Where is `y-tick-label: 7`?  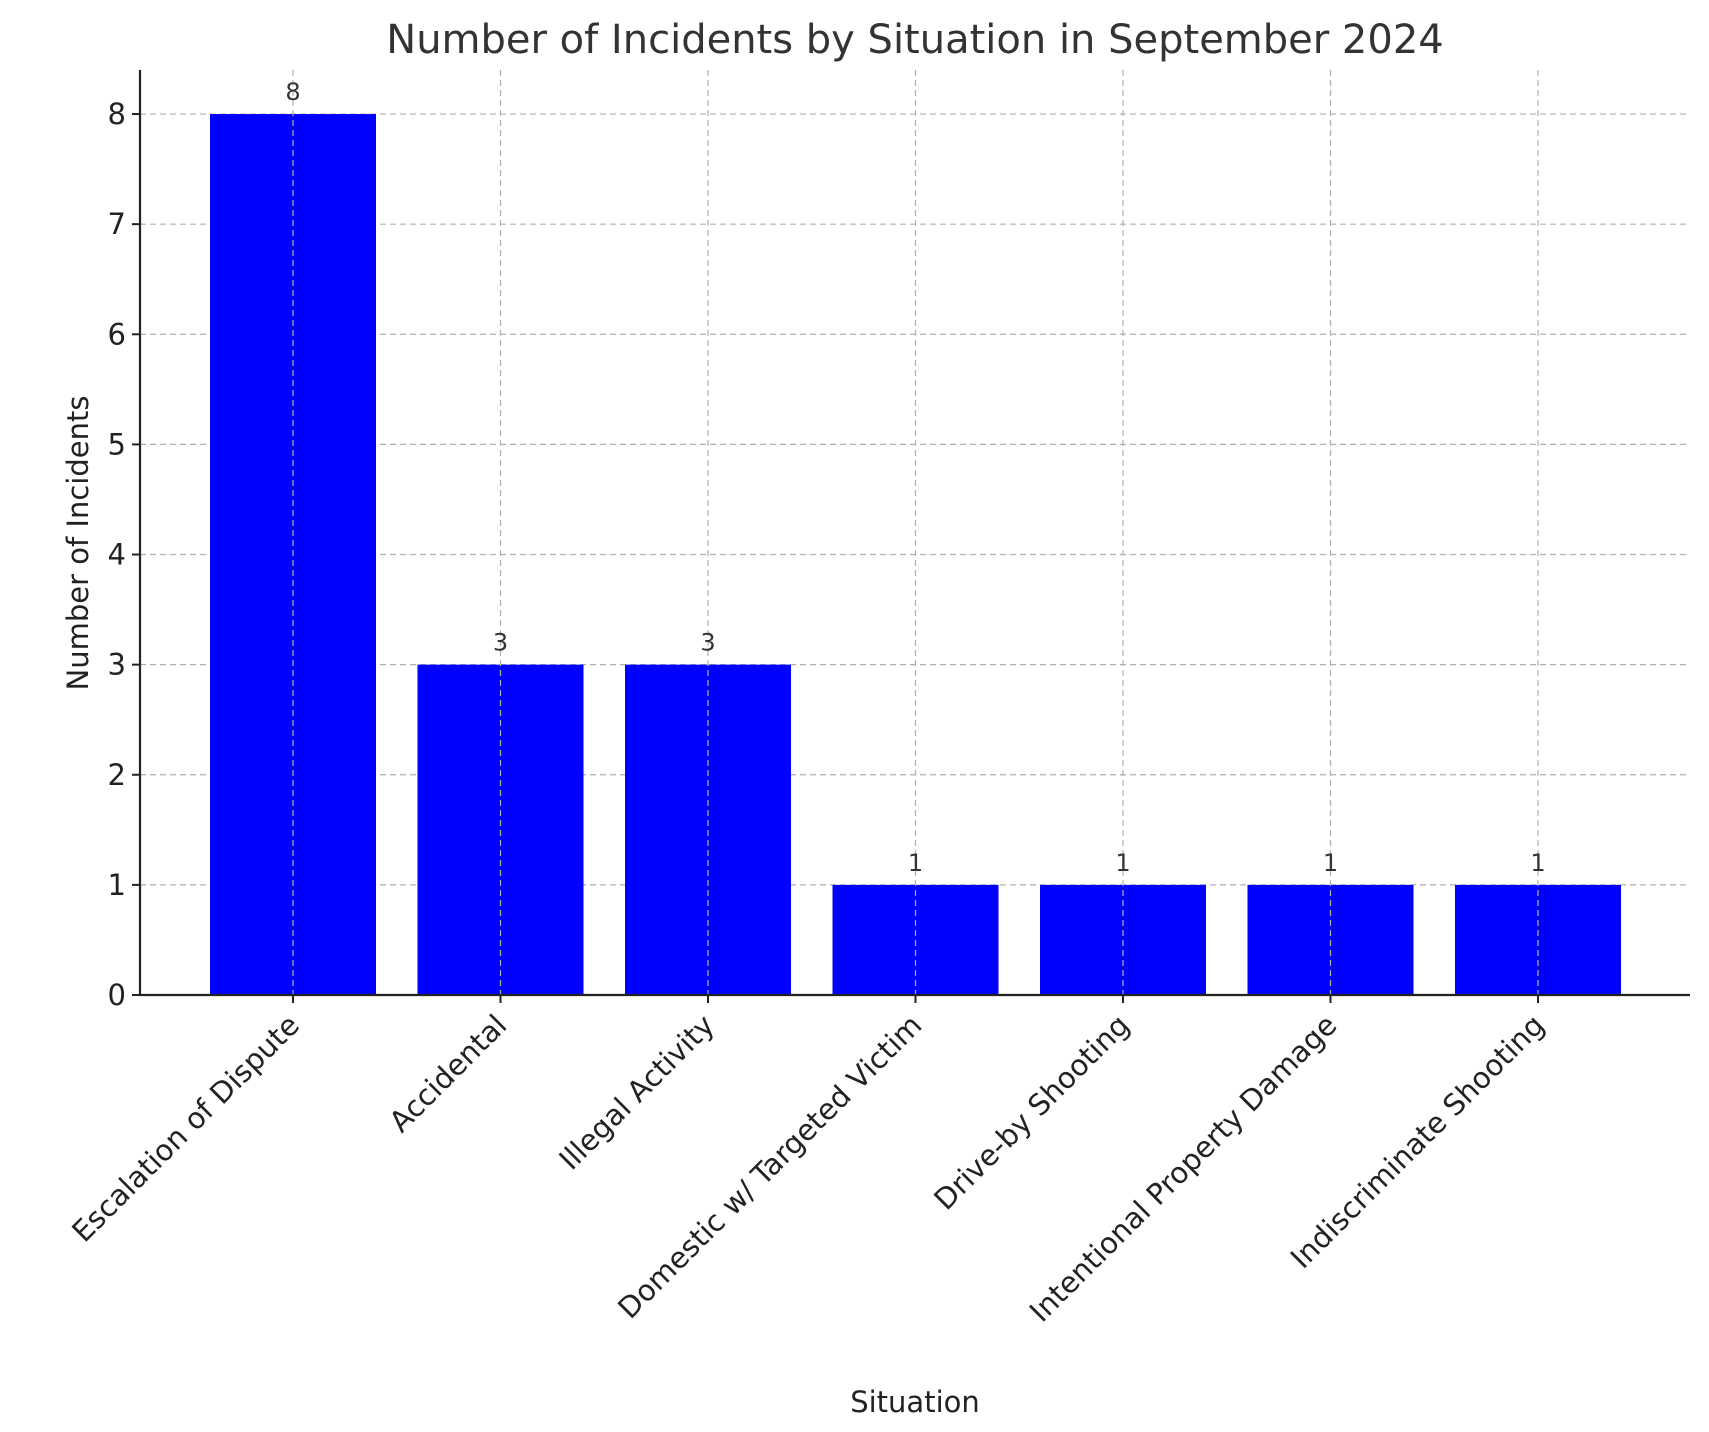 y-tick-label: 7 is located at coordinates (117, 224).